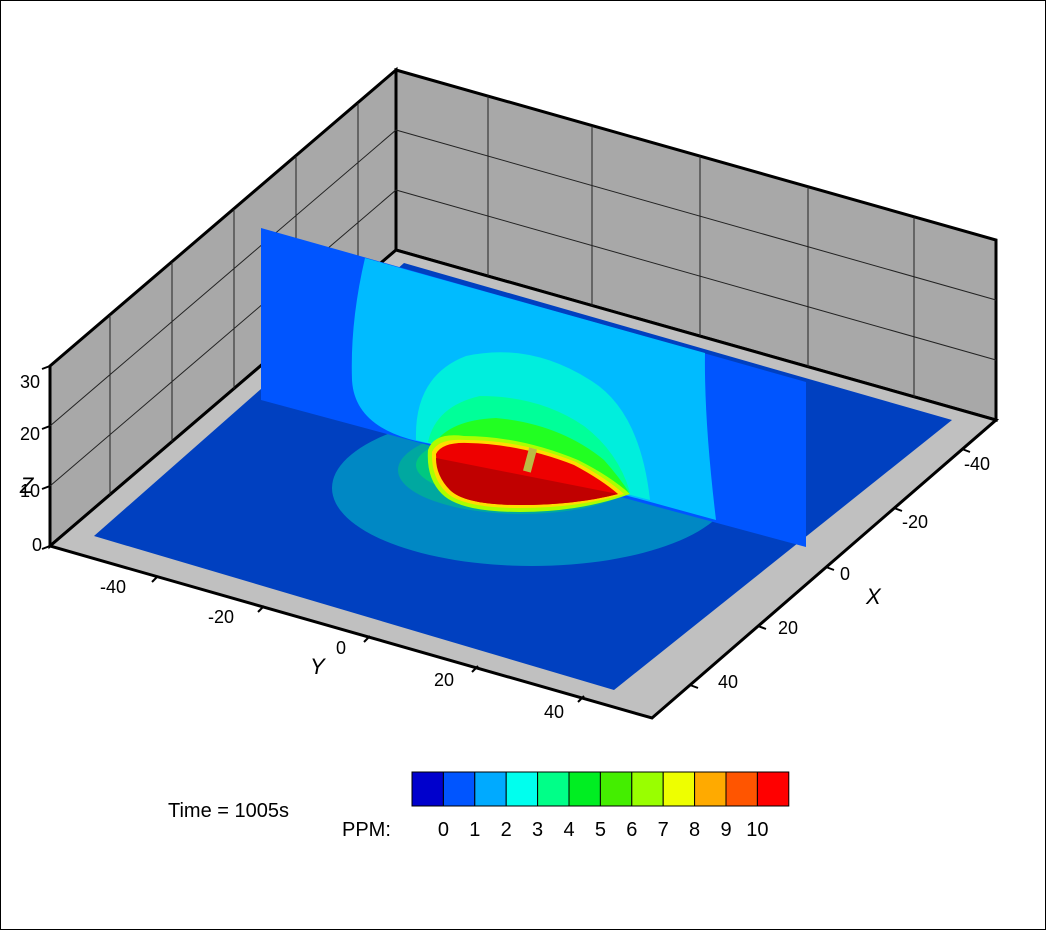 Image resolution: width=1046 pixels, height=930 pixels. What do you see at coordinates (221, 617) in the screenshot?
I see `y-tick-neg20: -20` at bounding box center [221, 617].